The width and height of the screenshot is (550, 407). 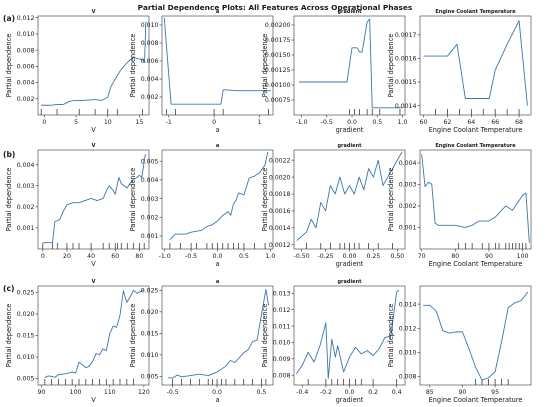 What do you see at coordinates (76, 122) in the screenshot?
I see `x-tick-label: 5` at bounding box center [76, 122].